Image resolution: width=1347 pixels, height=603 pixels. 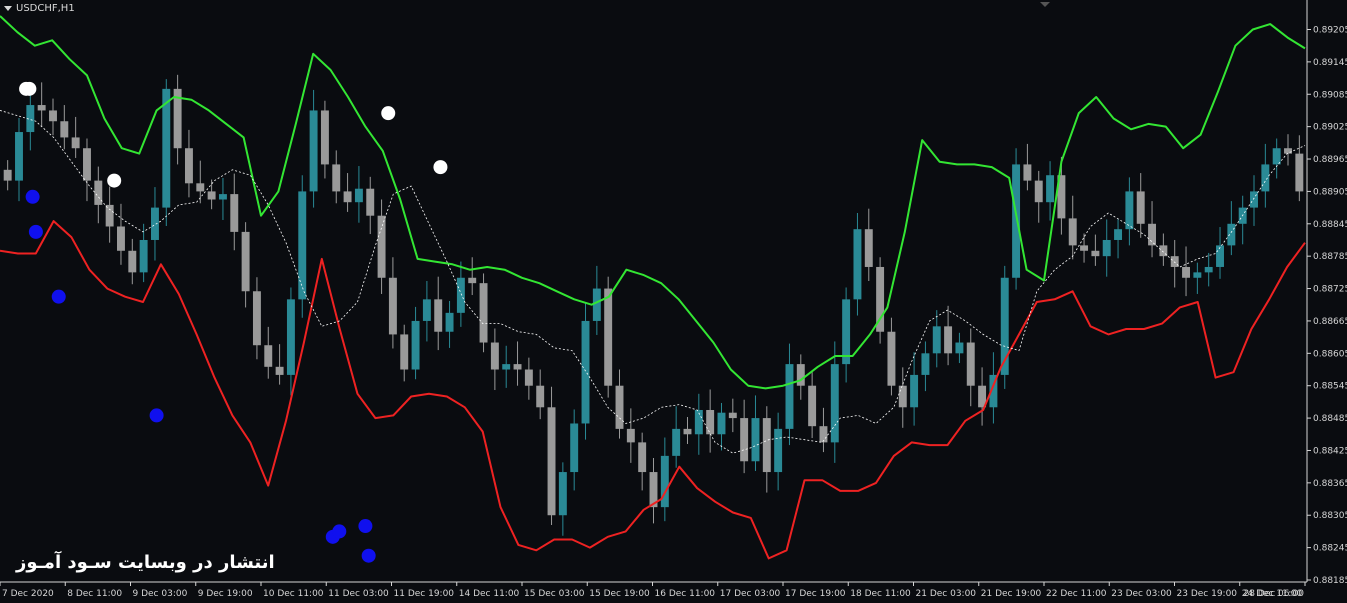 What do you see at coordinates (1330, 30) in the screenshot?
I see `y-tick-label: 0.89205` at bounding box center [1330, 30].